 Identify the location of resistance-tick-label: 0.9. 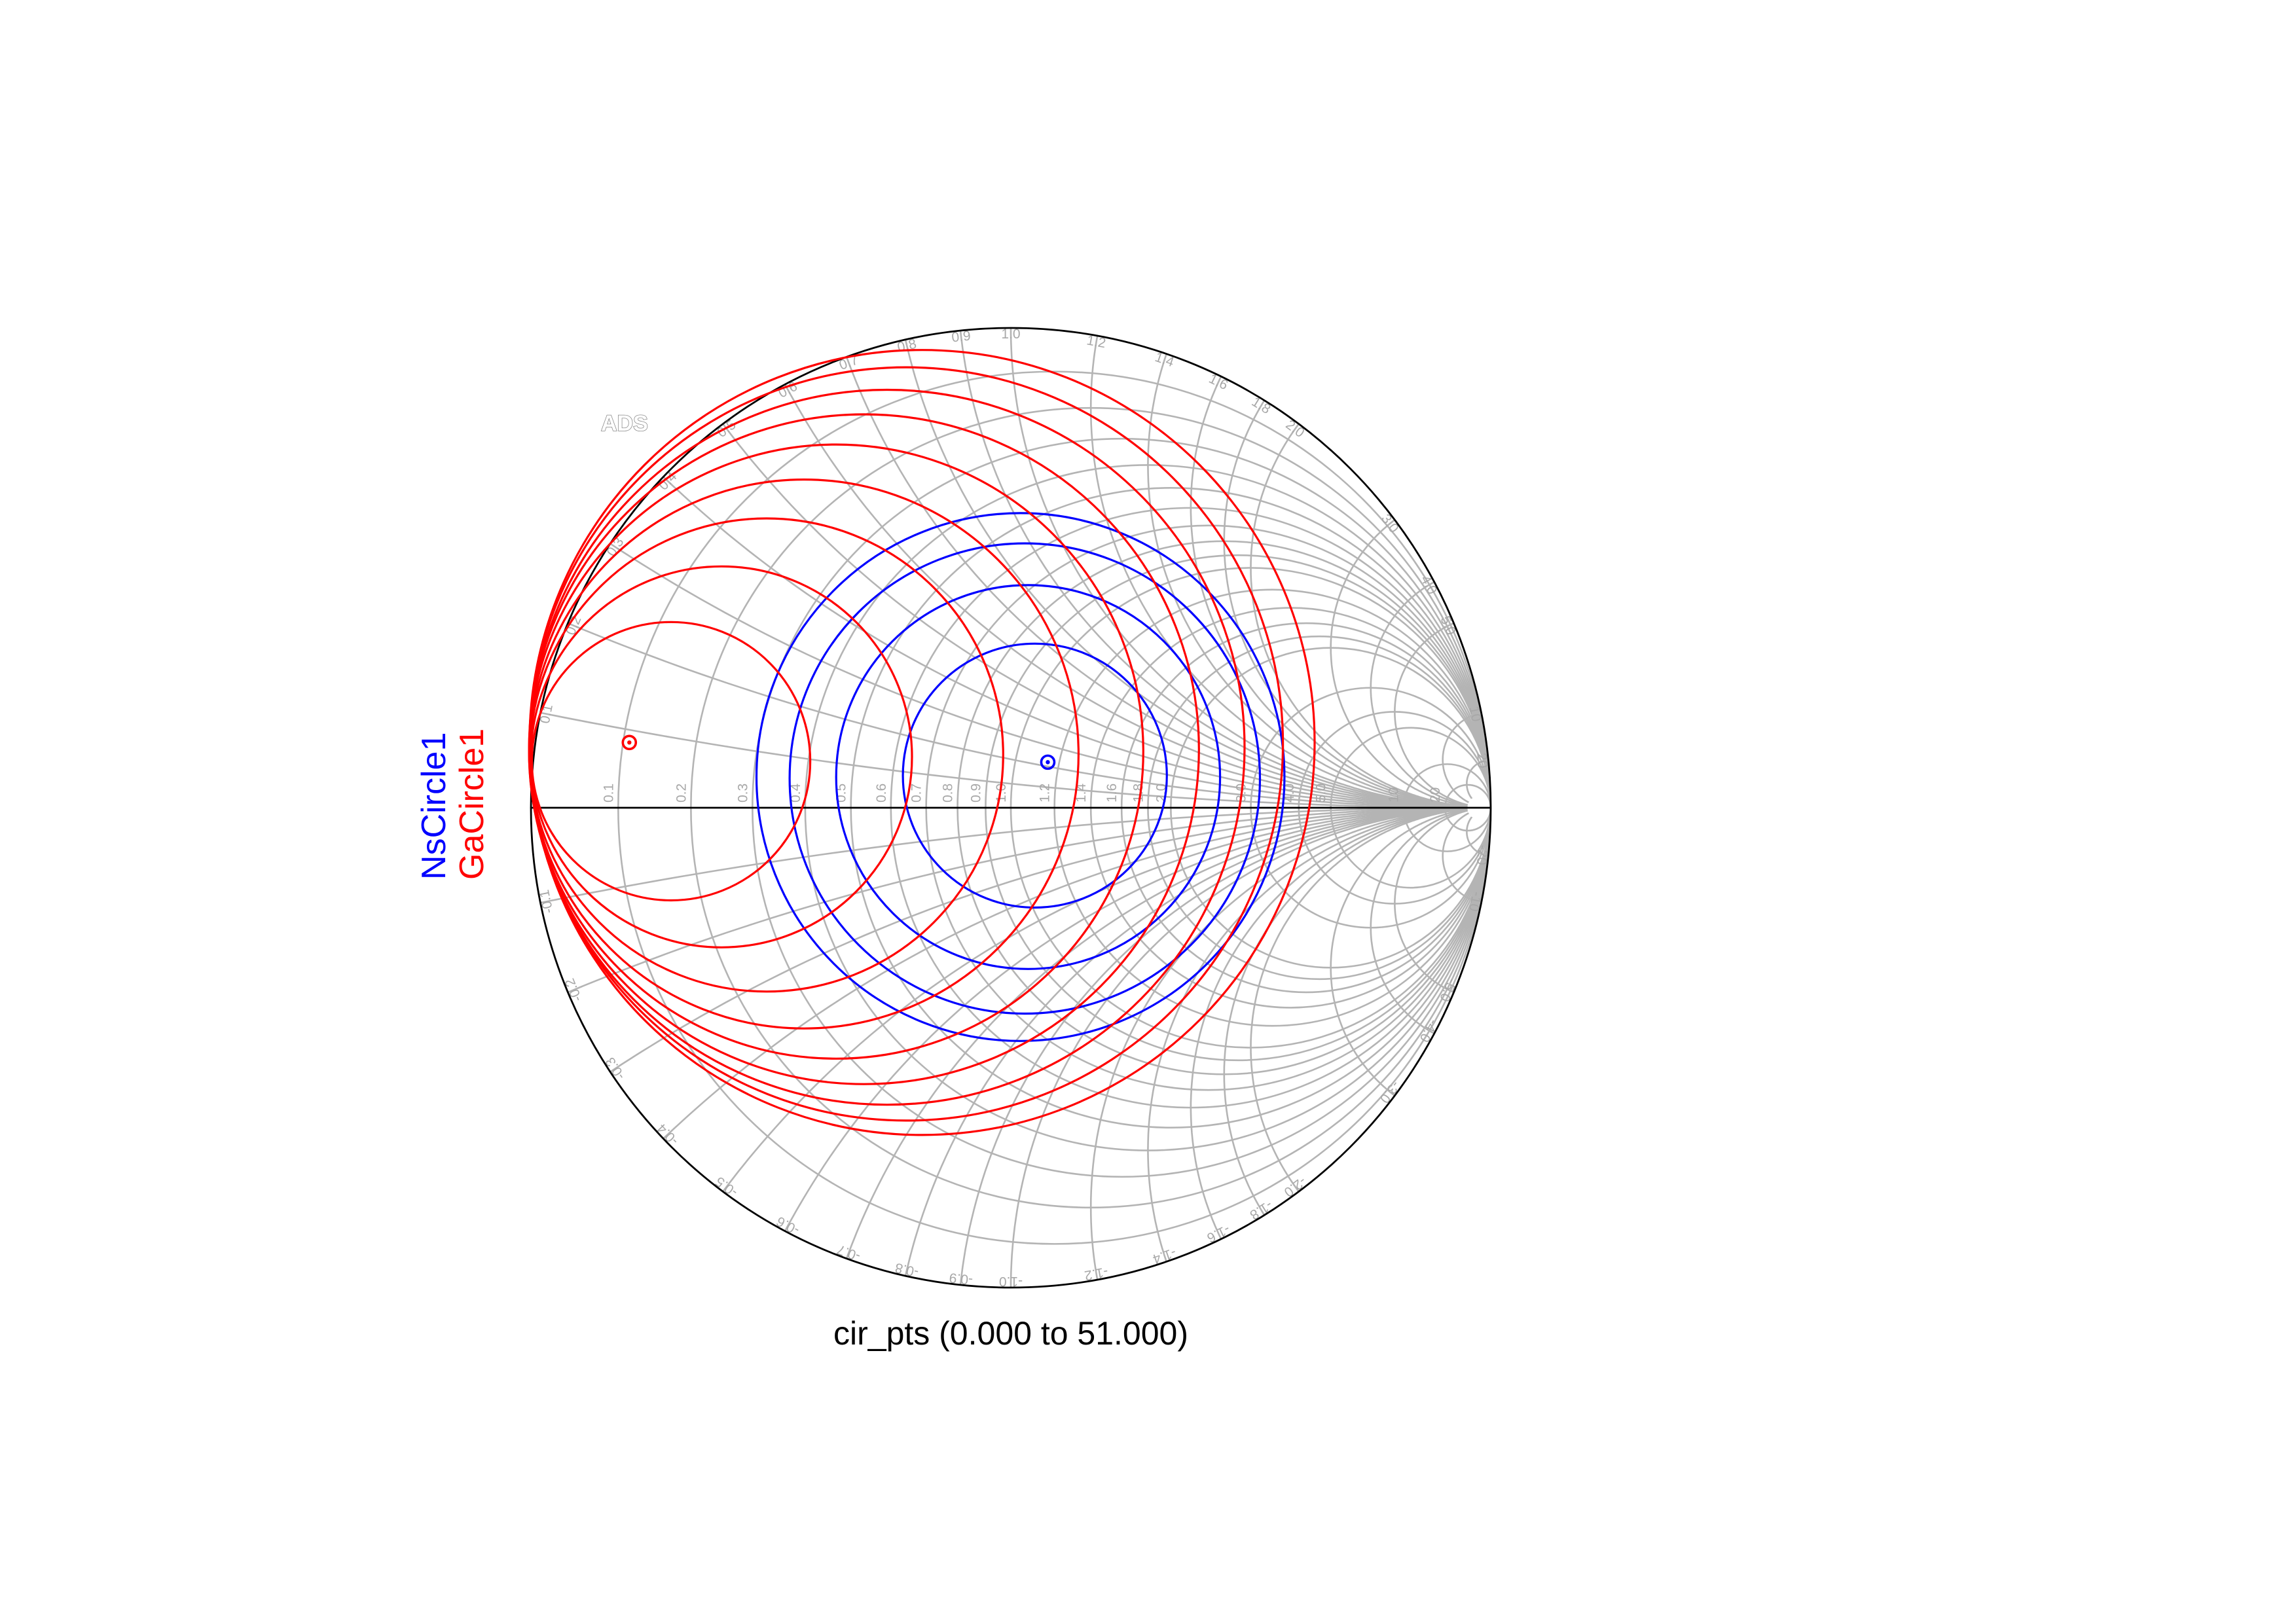
(975, 793).